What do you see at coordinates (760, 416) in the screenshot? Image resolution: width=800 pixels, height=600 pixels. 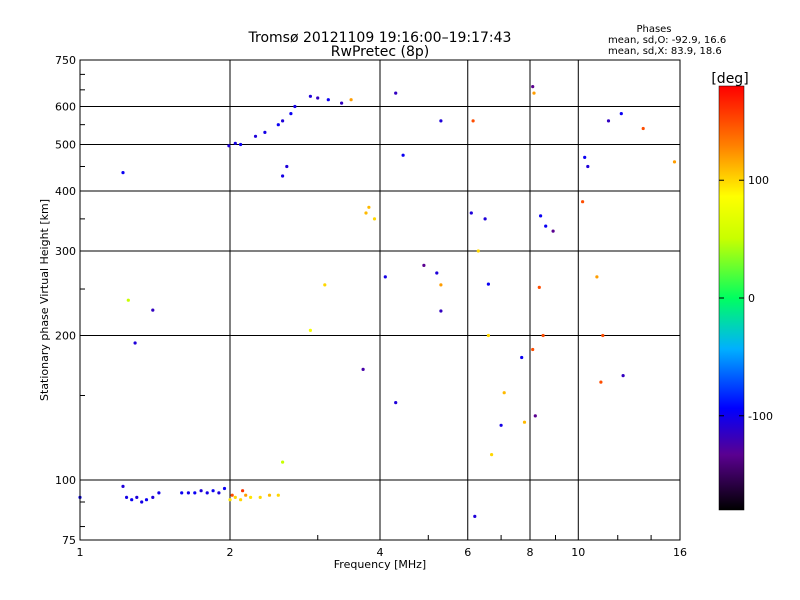 I see `colorbar-tick-label: -100` at bounding box center [760, 416].